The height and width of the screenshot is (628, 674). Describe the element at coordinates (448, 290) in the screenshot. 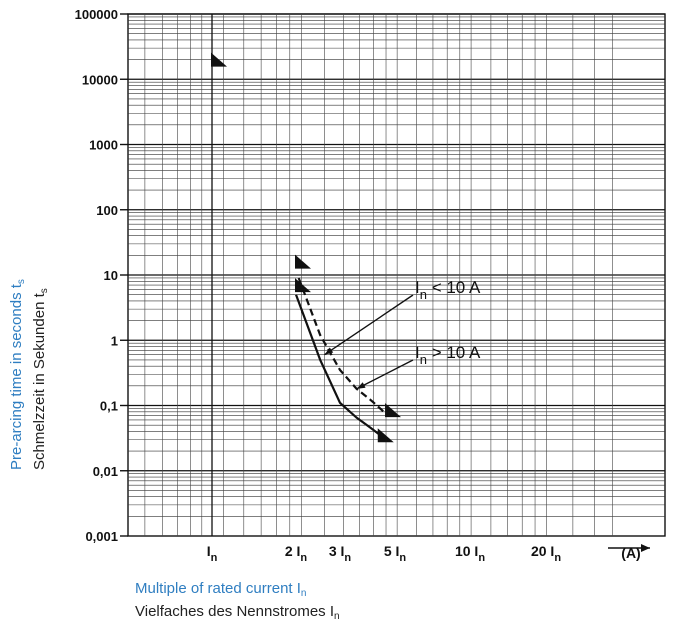

I see `annotation-label: In < 10 A` at that location.